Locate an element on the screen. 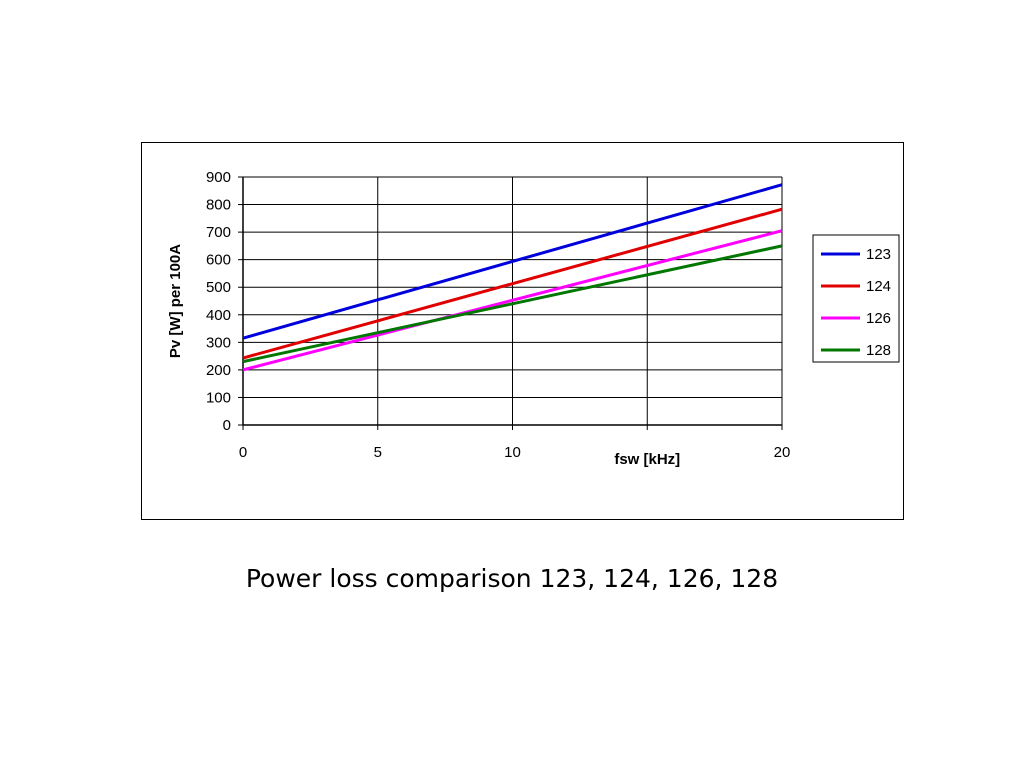 This screenshot has width=1024, height=768. legend-label-123: 123 is located at coordinates (878, 254).